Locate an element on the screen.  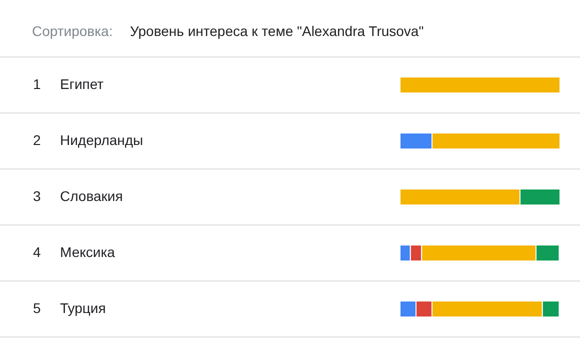
y-tick-label: Мексика is located at coordinates (88, 252).